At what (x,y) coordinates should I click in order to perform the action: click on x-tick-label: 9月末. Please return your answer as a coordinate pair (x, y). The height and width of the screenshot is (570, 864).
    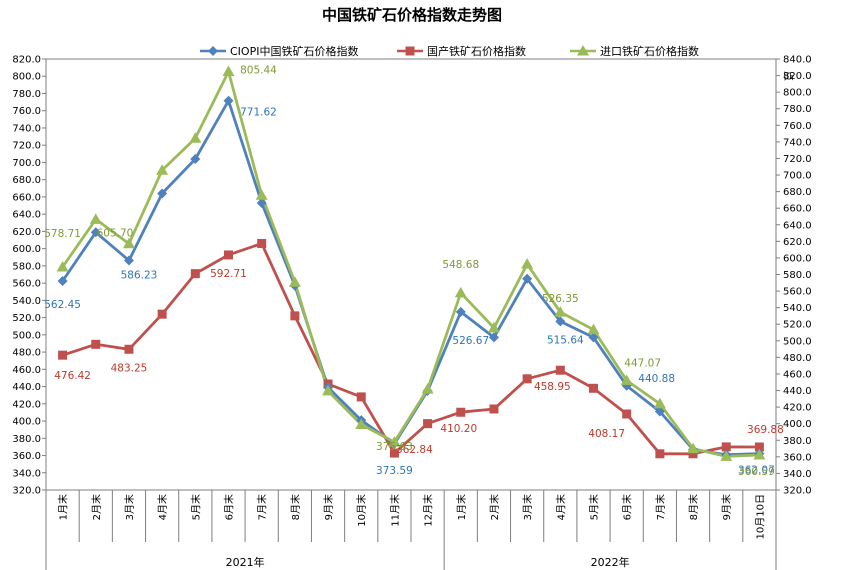
    Looking at the image, I should click on (726, 507).